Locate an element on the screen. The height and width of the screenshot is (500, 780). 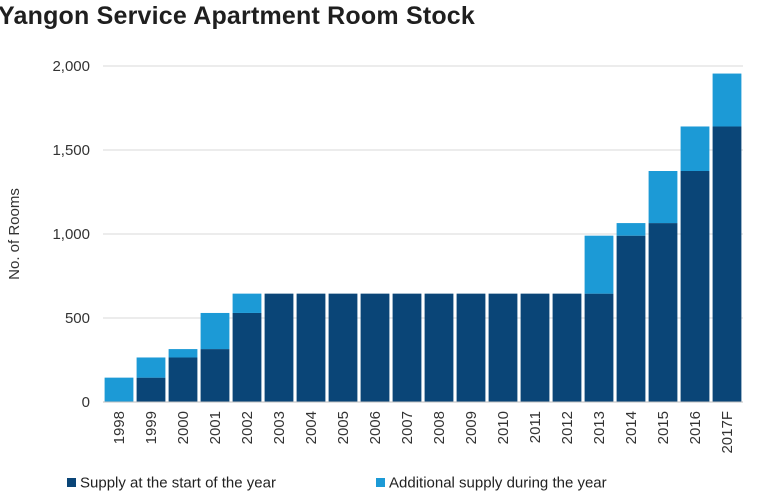
y-tick-label: 0 is located at coordinates (86, 402).